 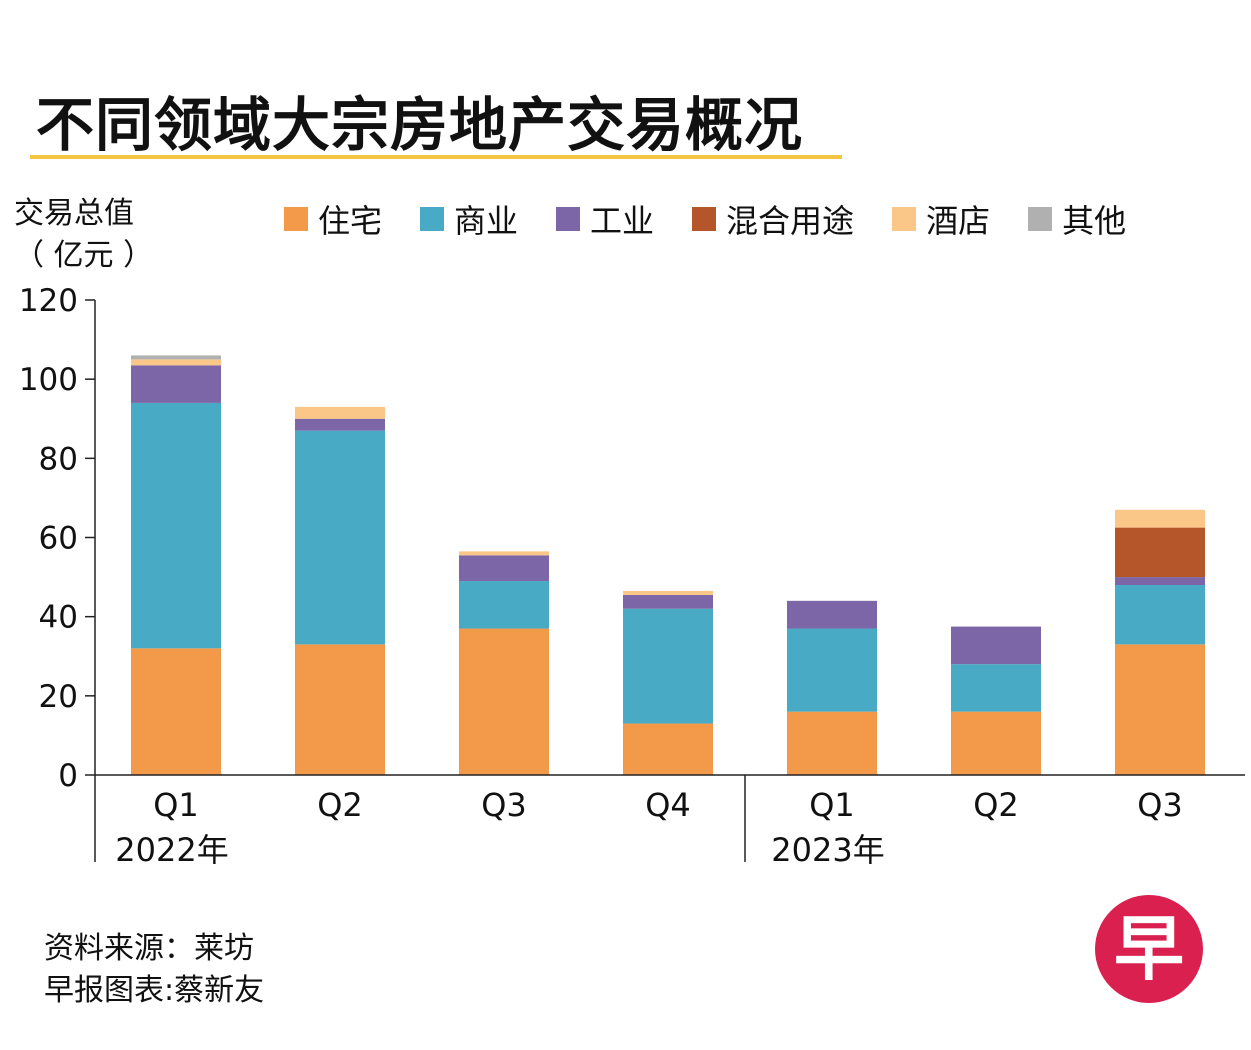 I want to click on logo-text: 早, so click(x=1149, y=948).